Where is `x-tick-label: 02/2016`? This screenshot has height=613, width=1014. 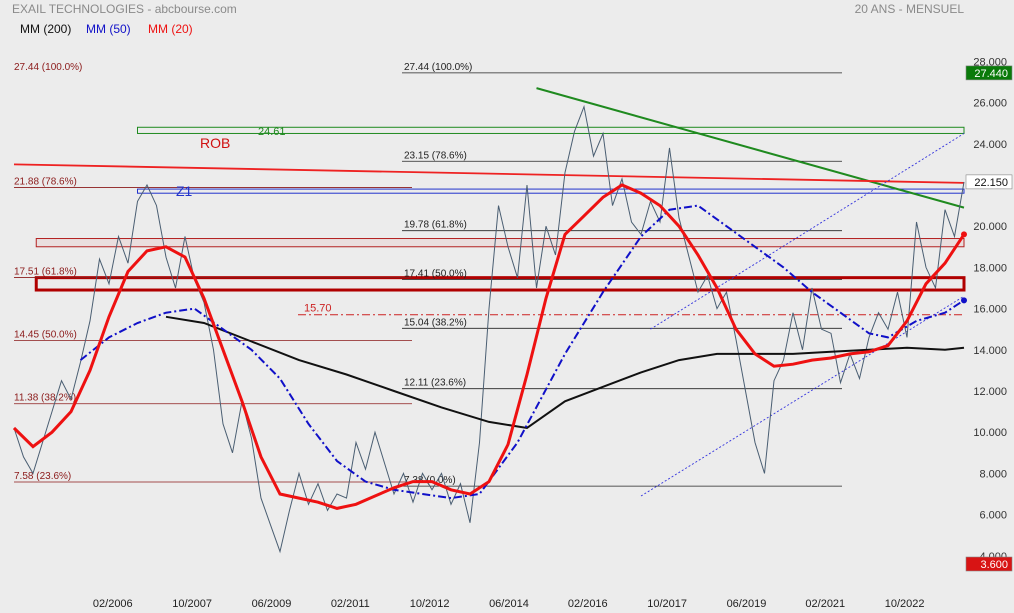 x-tick-label: 02/2016 is located at coordinates (588, 604).